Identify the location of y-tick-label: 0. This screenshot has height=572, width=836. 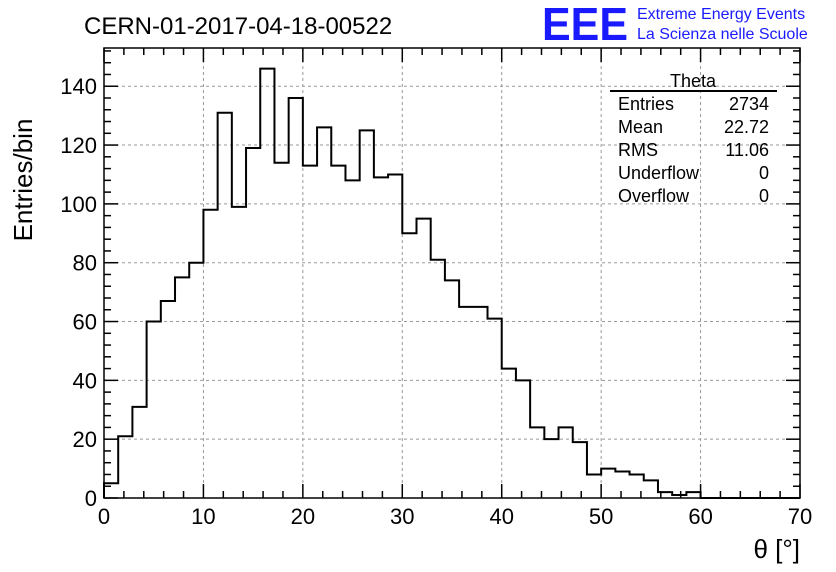
(91, 498).